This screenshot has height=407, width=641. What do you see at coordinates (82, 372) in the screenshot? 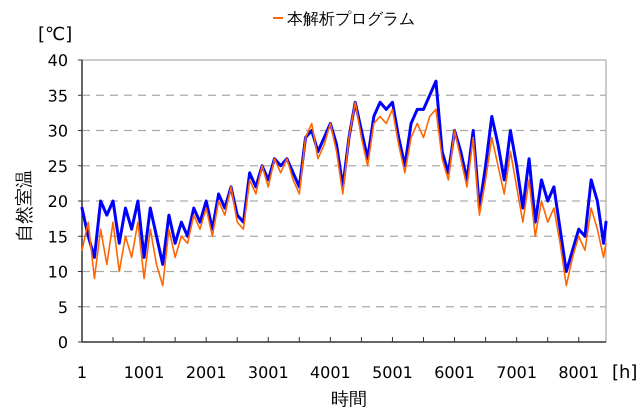
I see `x-tick-label: 1` at bounding box center [82, 372].